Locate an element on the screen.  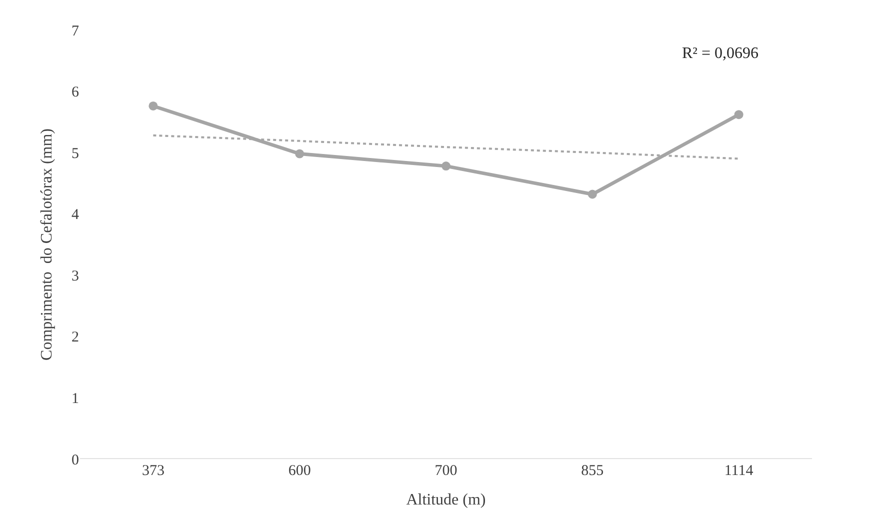
y-tick-label: 7 is located at coordinates (76, 31).